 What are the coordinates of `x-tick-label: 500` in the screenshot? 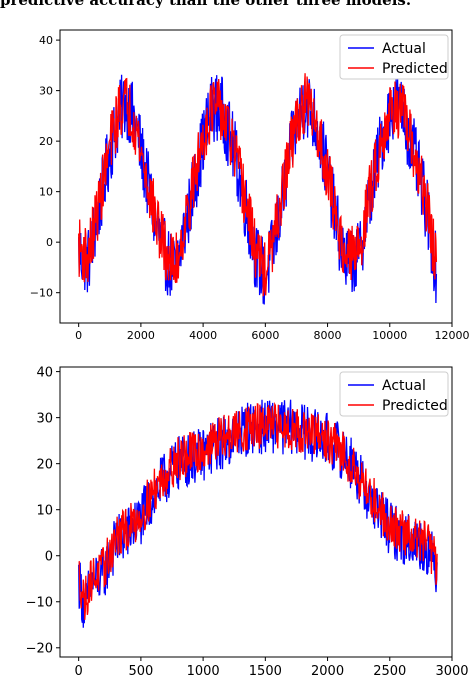 It's located at (140, 671).